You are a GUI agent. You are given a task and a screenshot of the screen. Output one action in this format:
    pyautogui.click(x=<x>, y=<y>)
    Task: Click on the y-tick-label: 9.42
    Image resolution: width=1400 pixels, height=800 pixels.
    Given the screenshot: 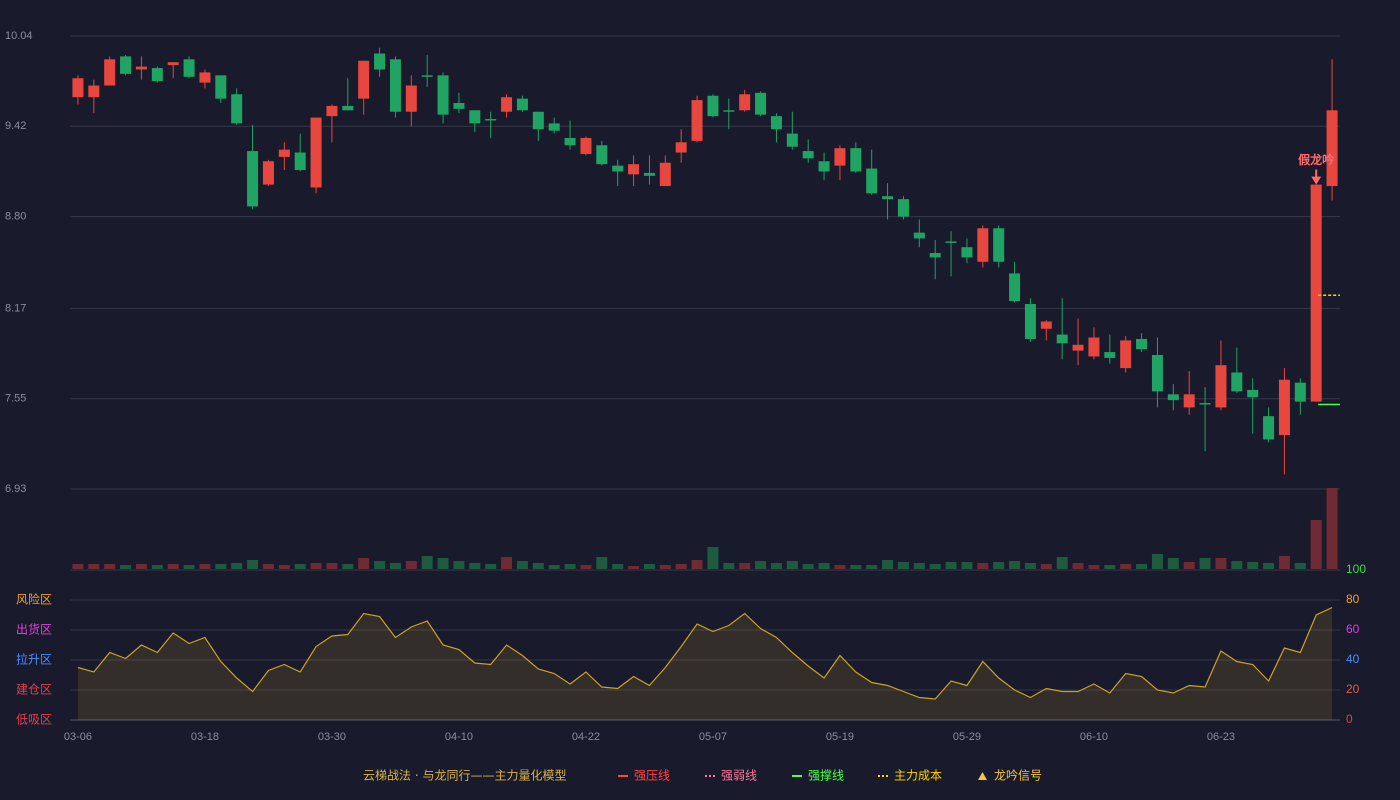 What is the action you would take?
    pyautogui.click(x=15, y=126)
    